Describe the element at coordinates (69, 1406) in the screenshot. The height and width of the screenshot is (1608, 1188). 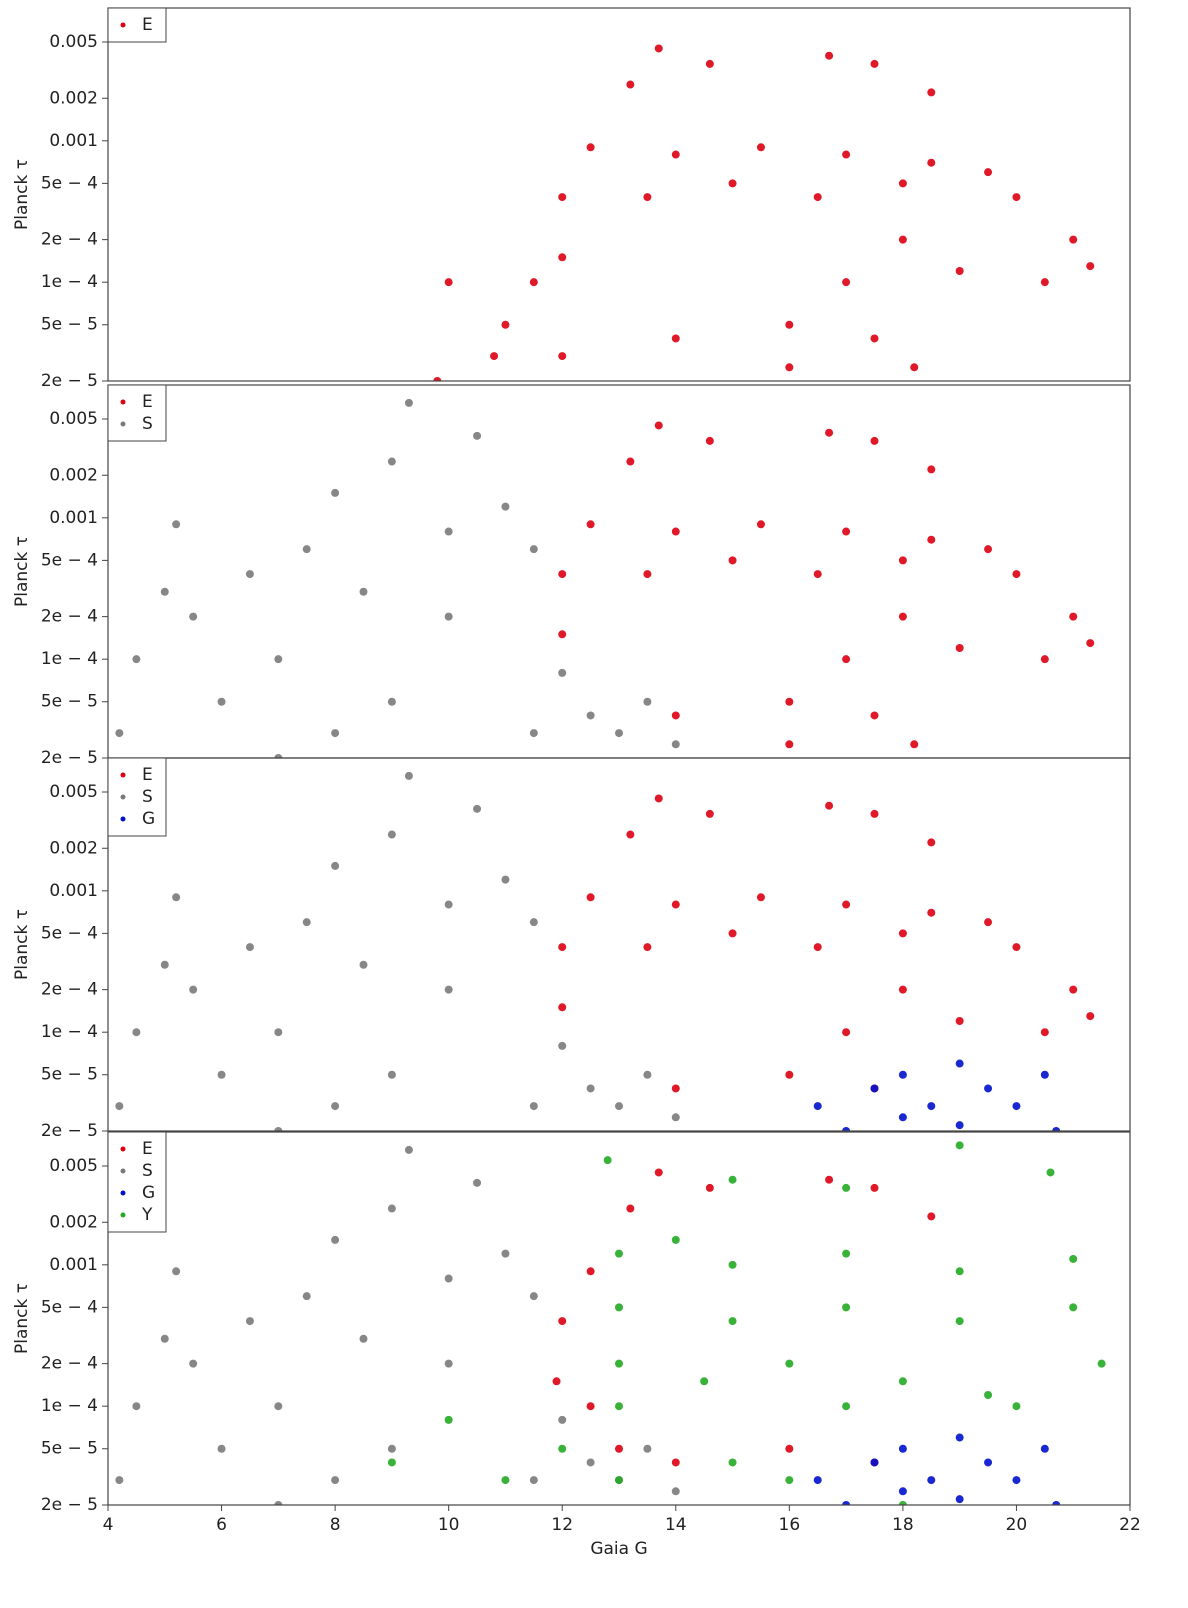
I see `y-tick-label: 1e − 4` at that location.